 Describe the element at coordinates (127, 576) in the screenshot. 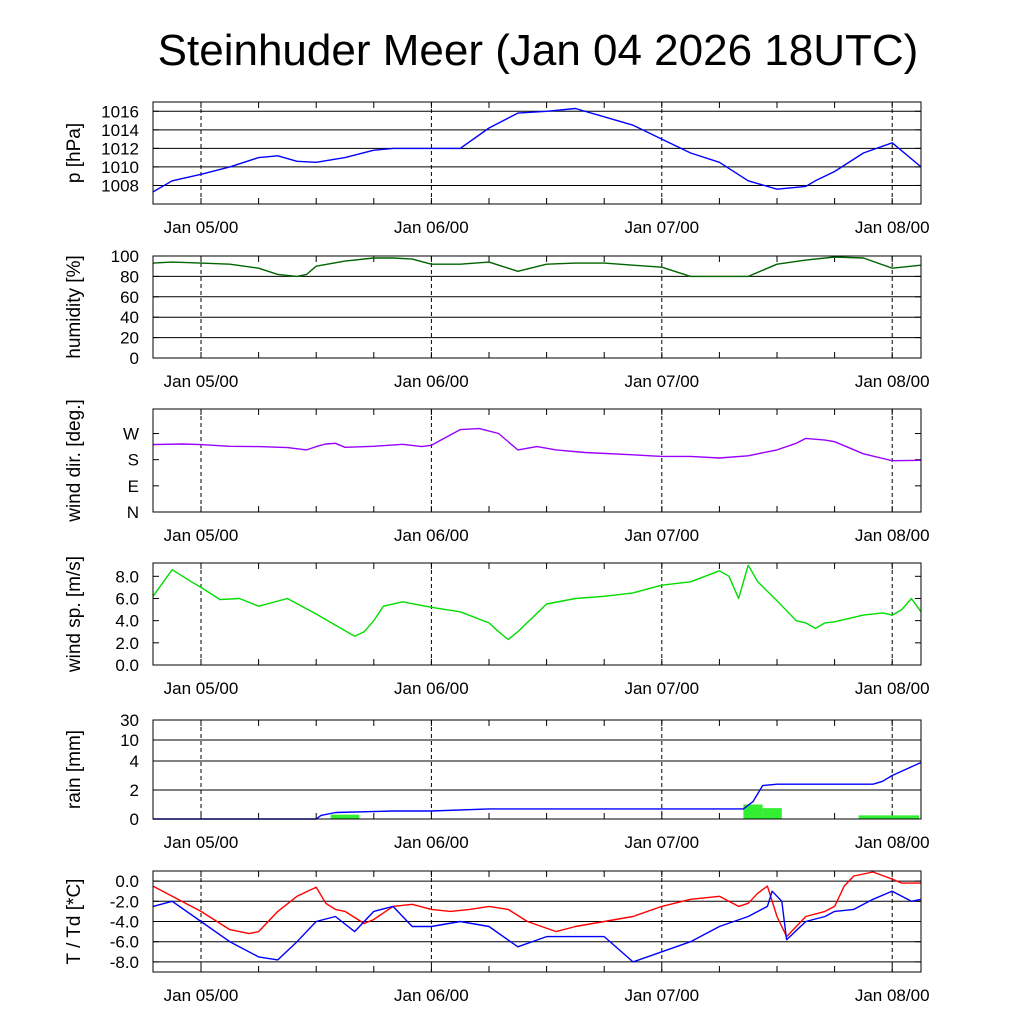

I see `y-tick-label: 8.0` at that location.